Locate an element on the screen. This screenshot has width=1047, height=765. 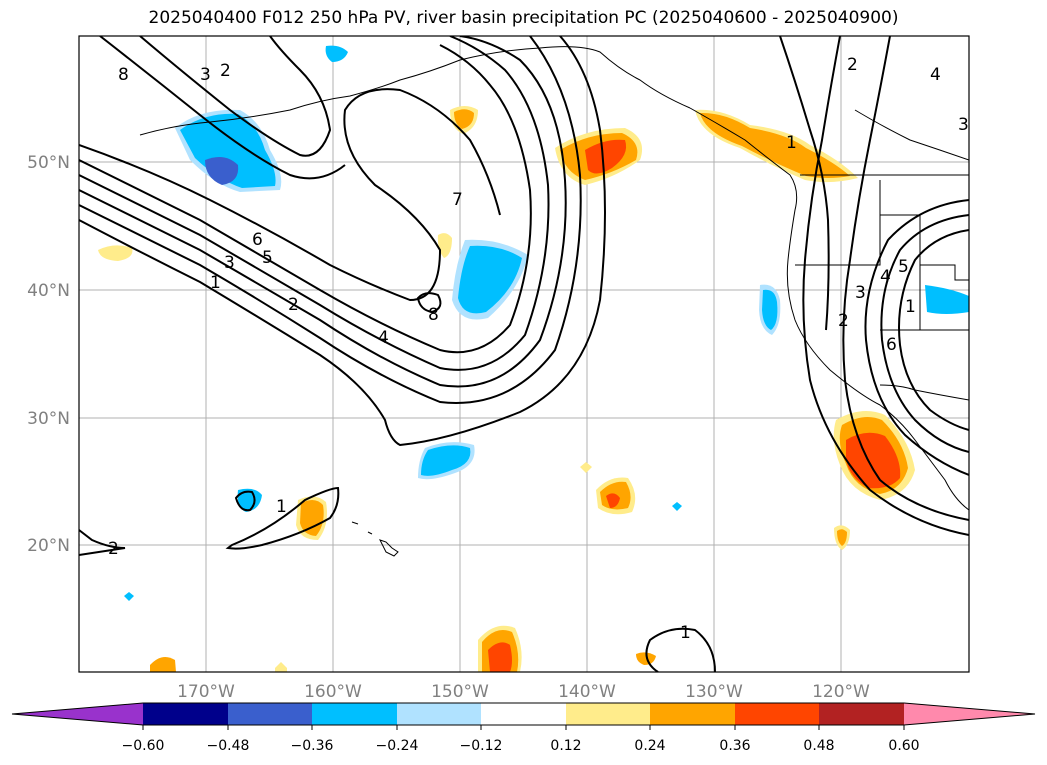
colorbar-tick-label: −0.24 is located at coordinates (397, 746).